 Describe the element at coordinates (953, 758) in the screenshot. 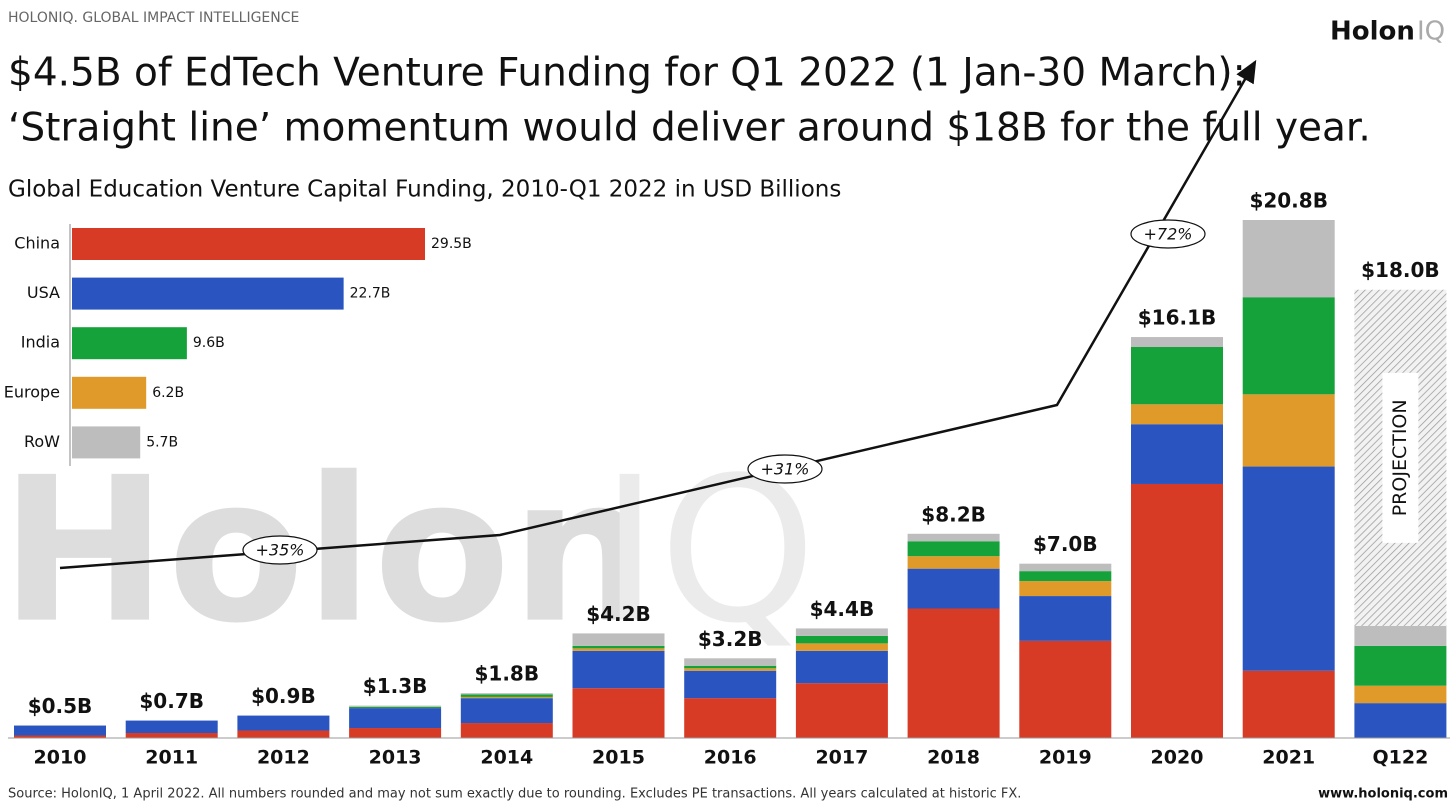

I see `x-tick-label: 2018` at that location.